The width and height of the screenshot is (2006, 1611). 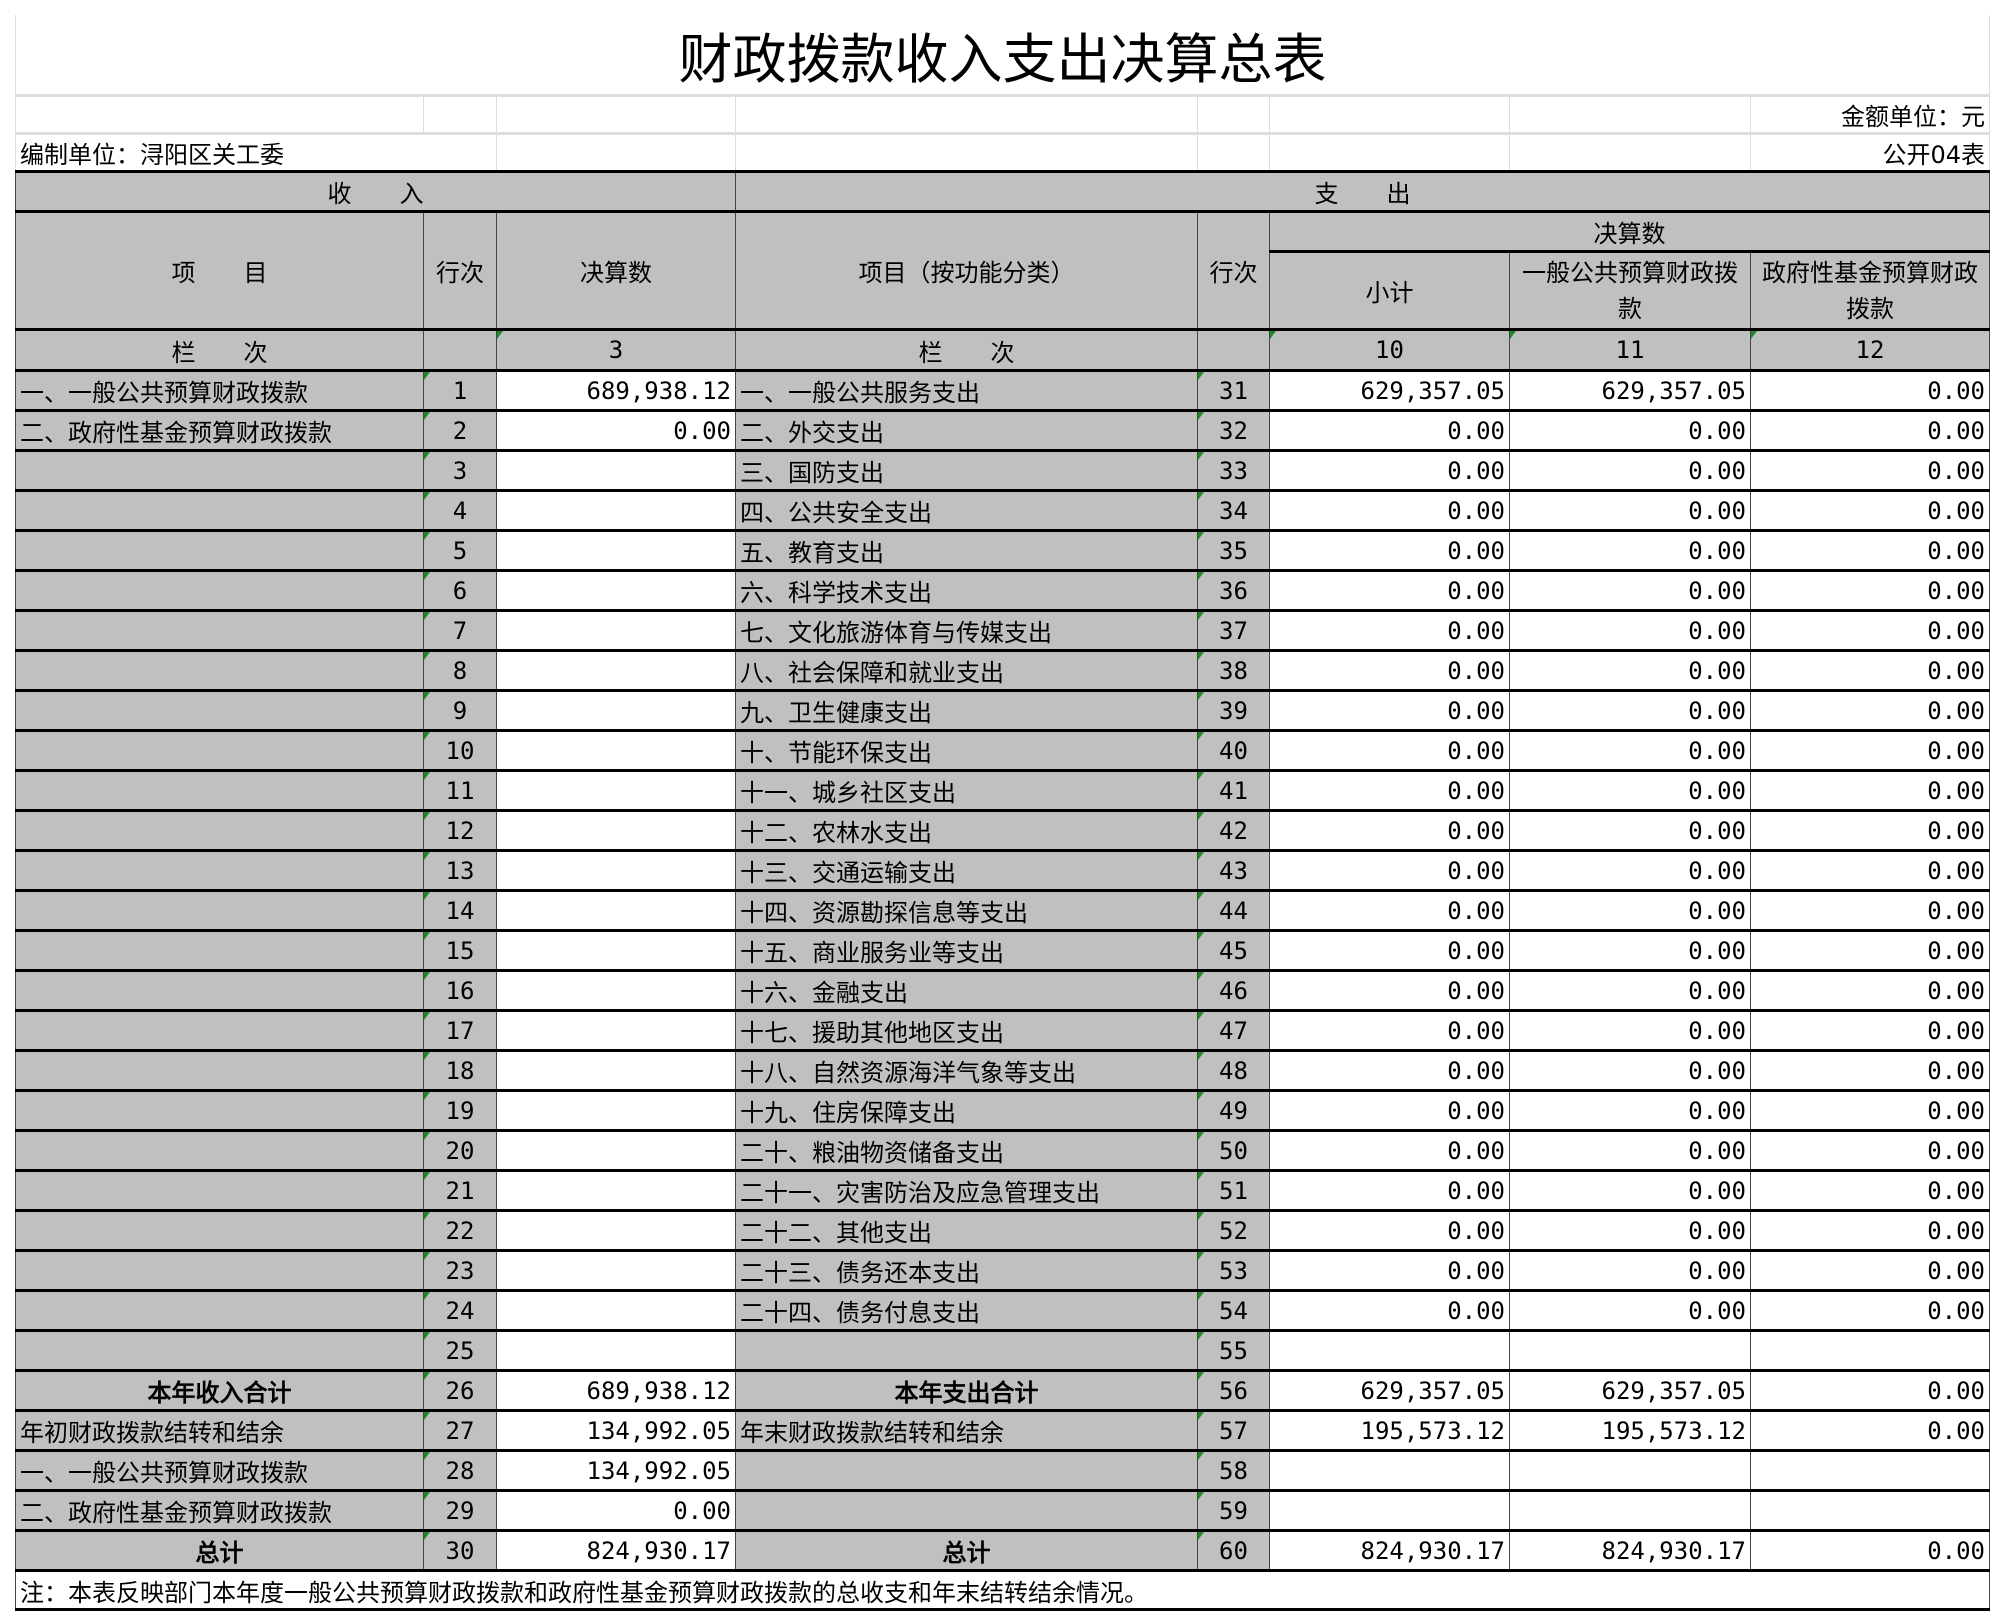 I want to click on expense-item: 四、公共安全支出, so click(x=966, y=511).